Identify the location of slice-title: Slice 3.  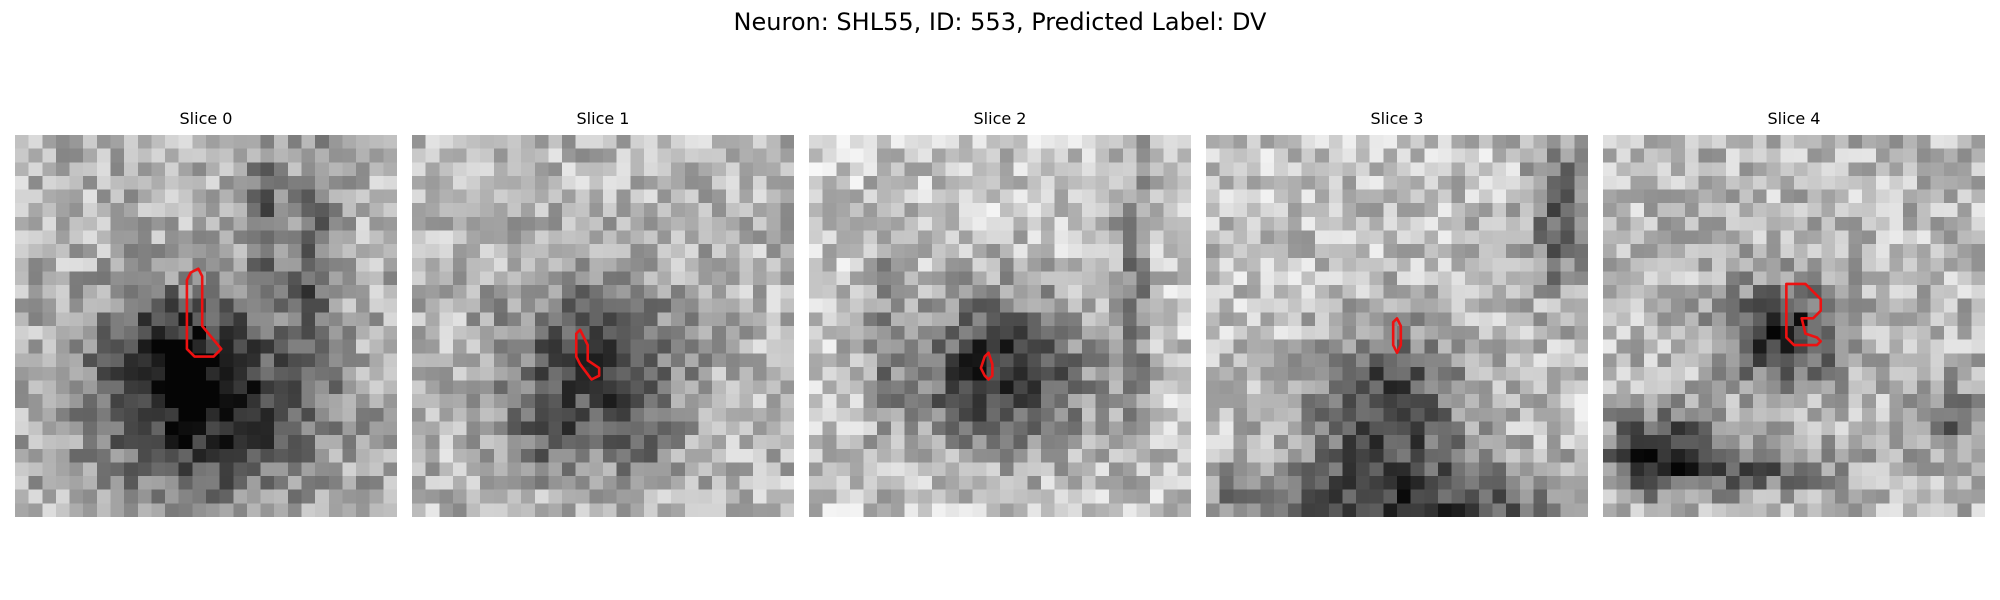
(1397, 118).